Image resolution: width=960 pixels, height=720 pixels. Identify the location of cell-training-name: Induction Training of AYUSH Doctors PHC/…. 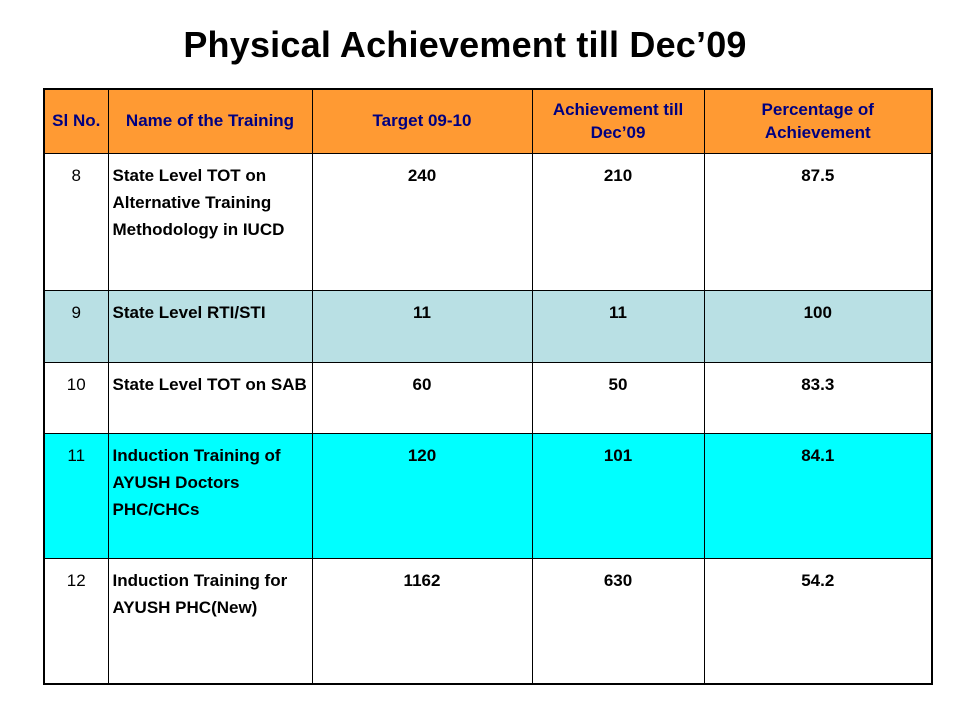
(210, 496).